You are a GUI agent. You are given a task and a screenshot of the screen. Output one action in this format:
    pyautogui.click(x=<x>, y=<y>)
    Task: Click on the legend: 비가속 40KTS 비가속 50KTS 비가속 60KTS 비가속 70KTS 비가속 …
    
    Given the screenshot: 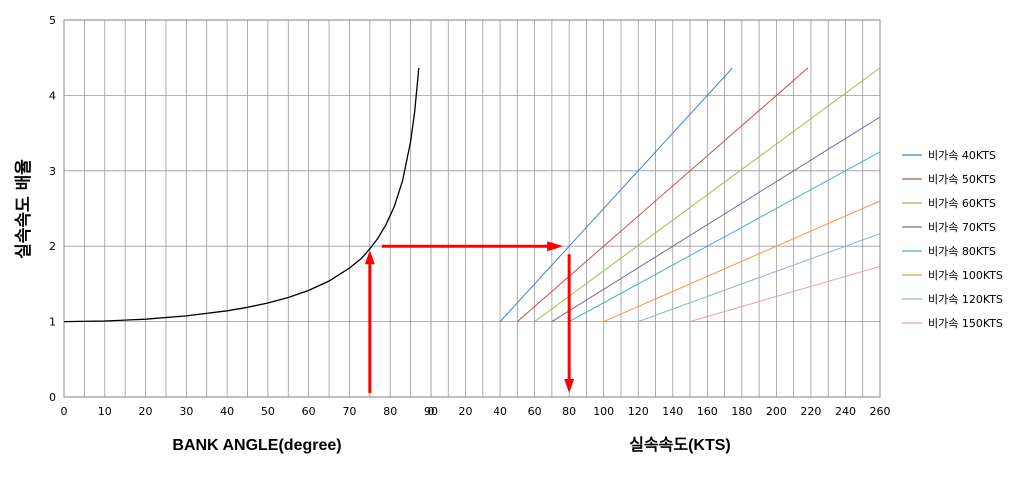 What is the action you would take?
    pyautogui.click(x=952, y=239)
    